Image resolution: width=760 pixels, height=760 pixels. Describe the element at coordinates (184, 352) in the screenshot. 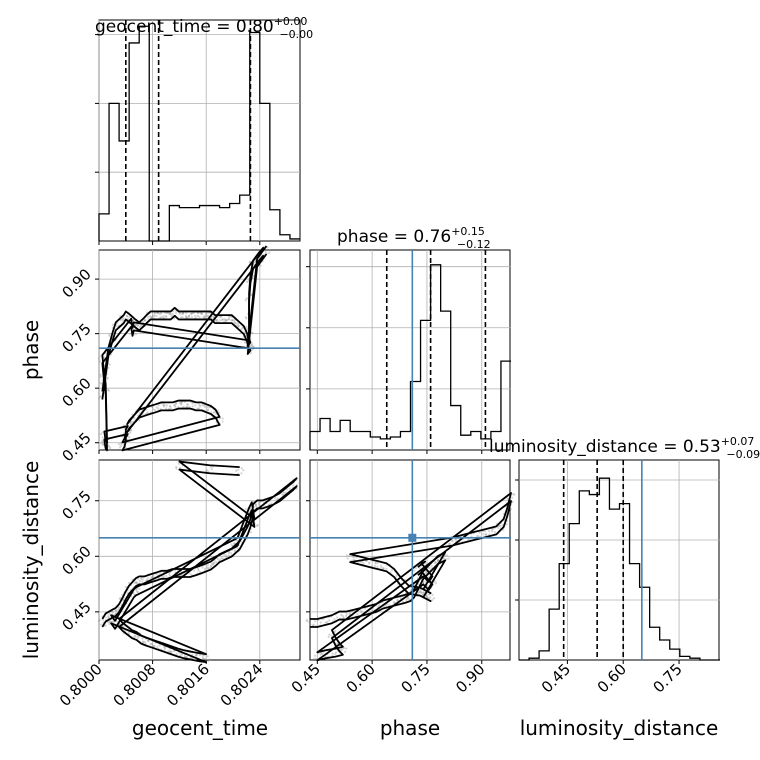

I see `contour-lower` at that location.